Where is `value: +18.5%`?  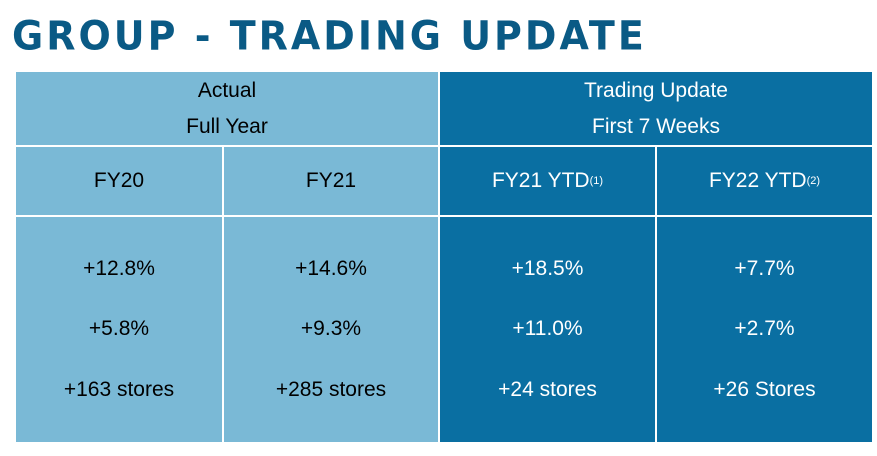 value: +18.5% is located at coordinates (547, 269).